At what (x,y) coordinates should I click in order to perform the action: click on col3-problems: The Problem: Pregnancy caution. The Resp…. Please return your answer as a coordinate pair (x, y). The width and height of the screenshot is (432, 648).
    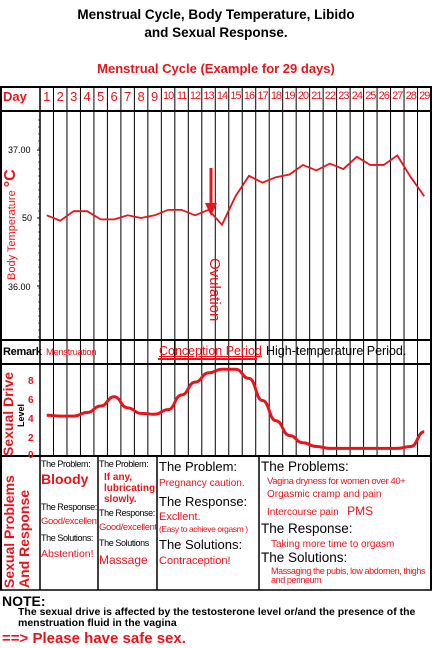
    Looking at the image, I should click on (209, 523).